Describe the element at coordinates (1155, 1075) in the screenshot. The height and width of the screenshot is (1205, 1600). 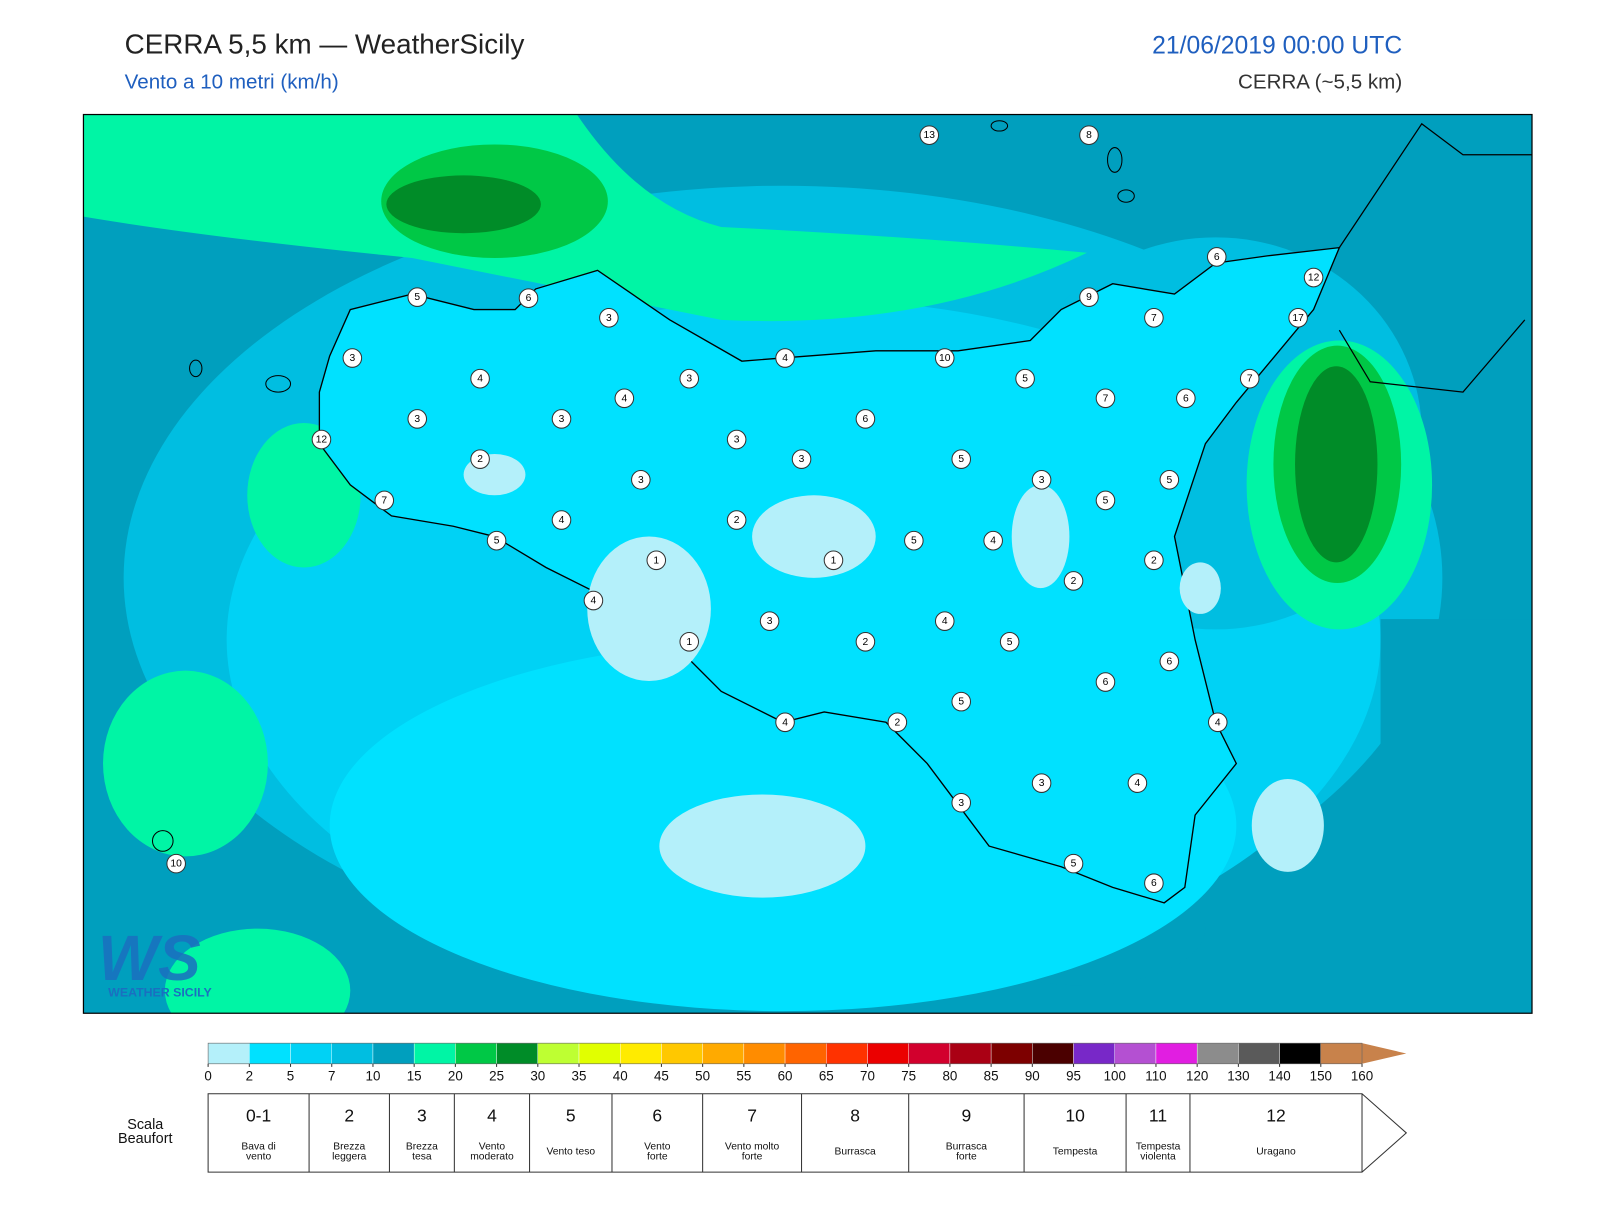
I see `colorbar-tick-label: 110` at that location.